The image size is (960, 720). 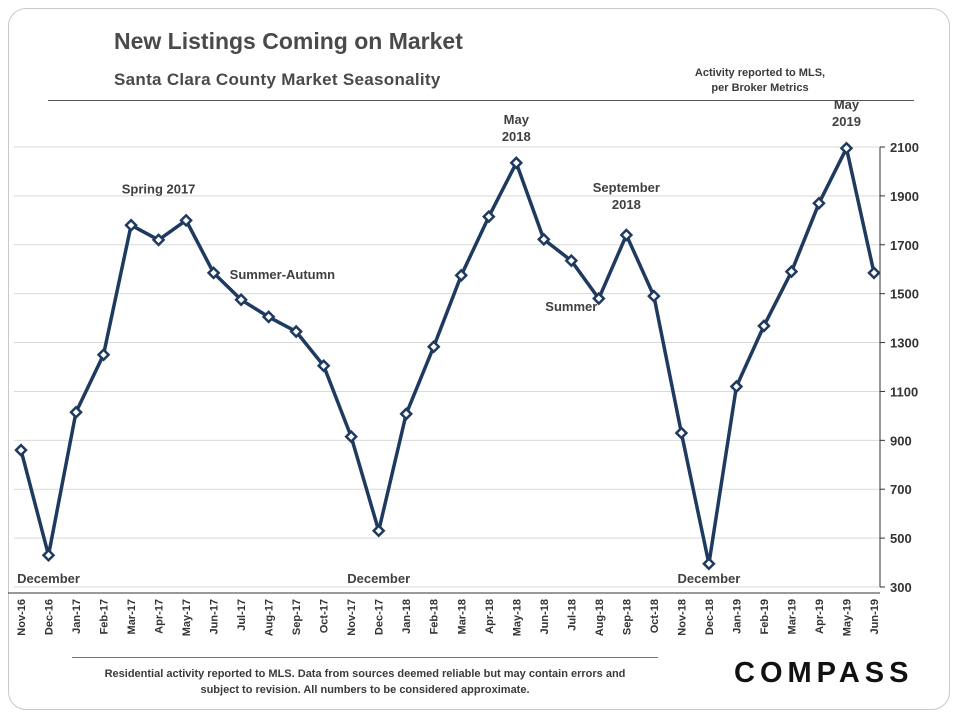 What do you see at coordinates (626, 187) in the screenshot?
I see `annotation-text: September` at bounding box center [626, 187].